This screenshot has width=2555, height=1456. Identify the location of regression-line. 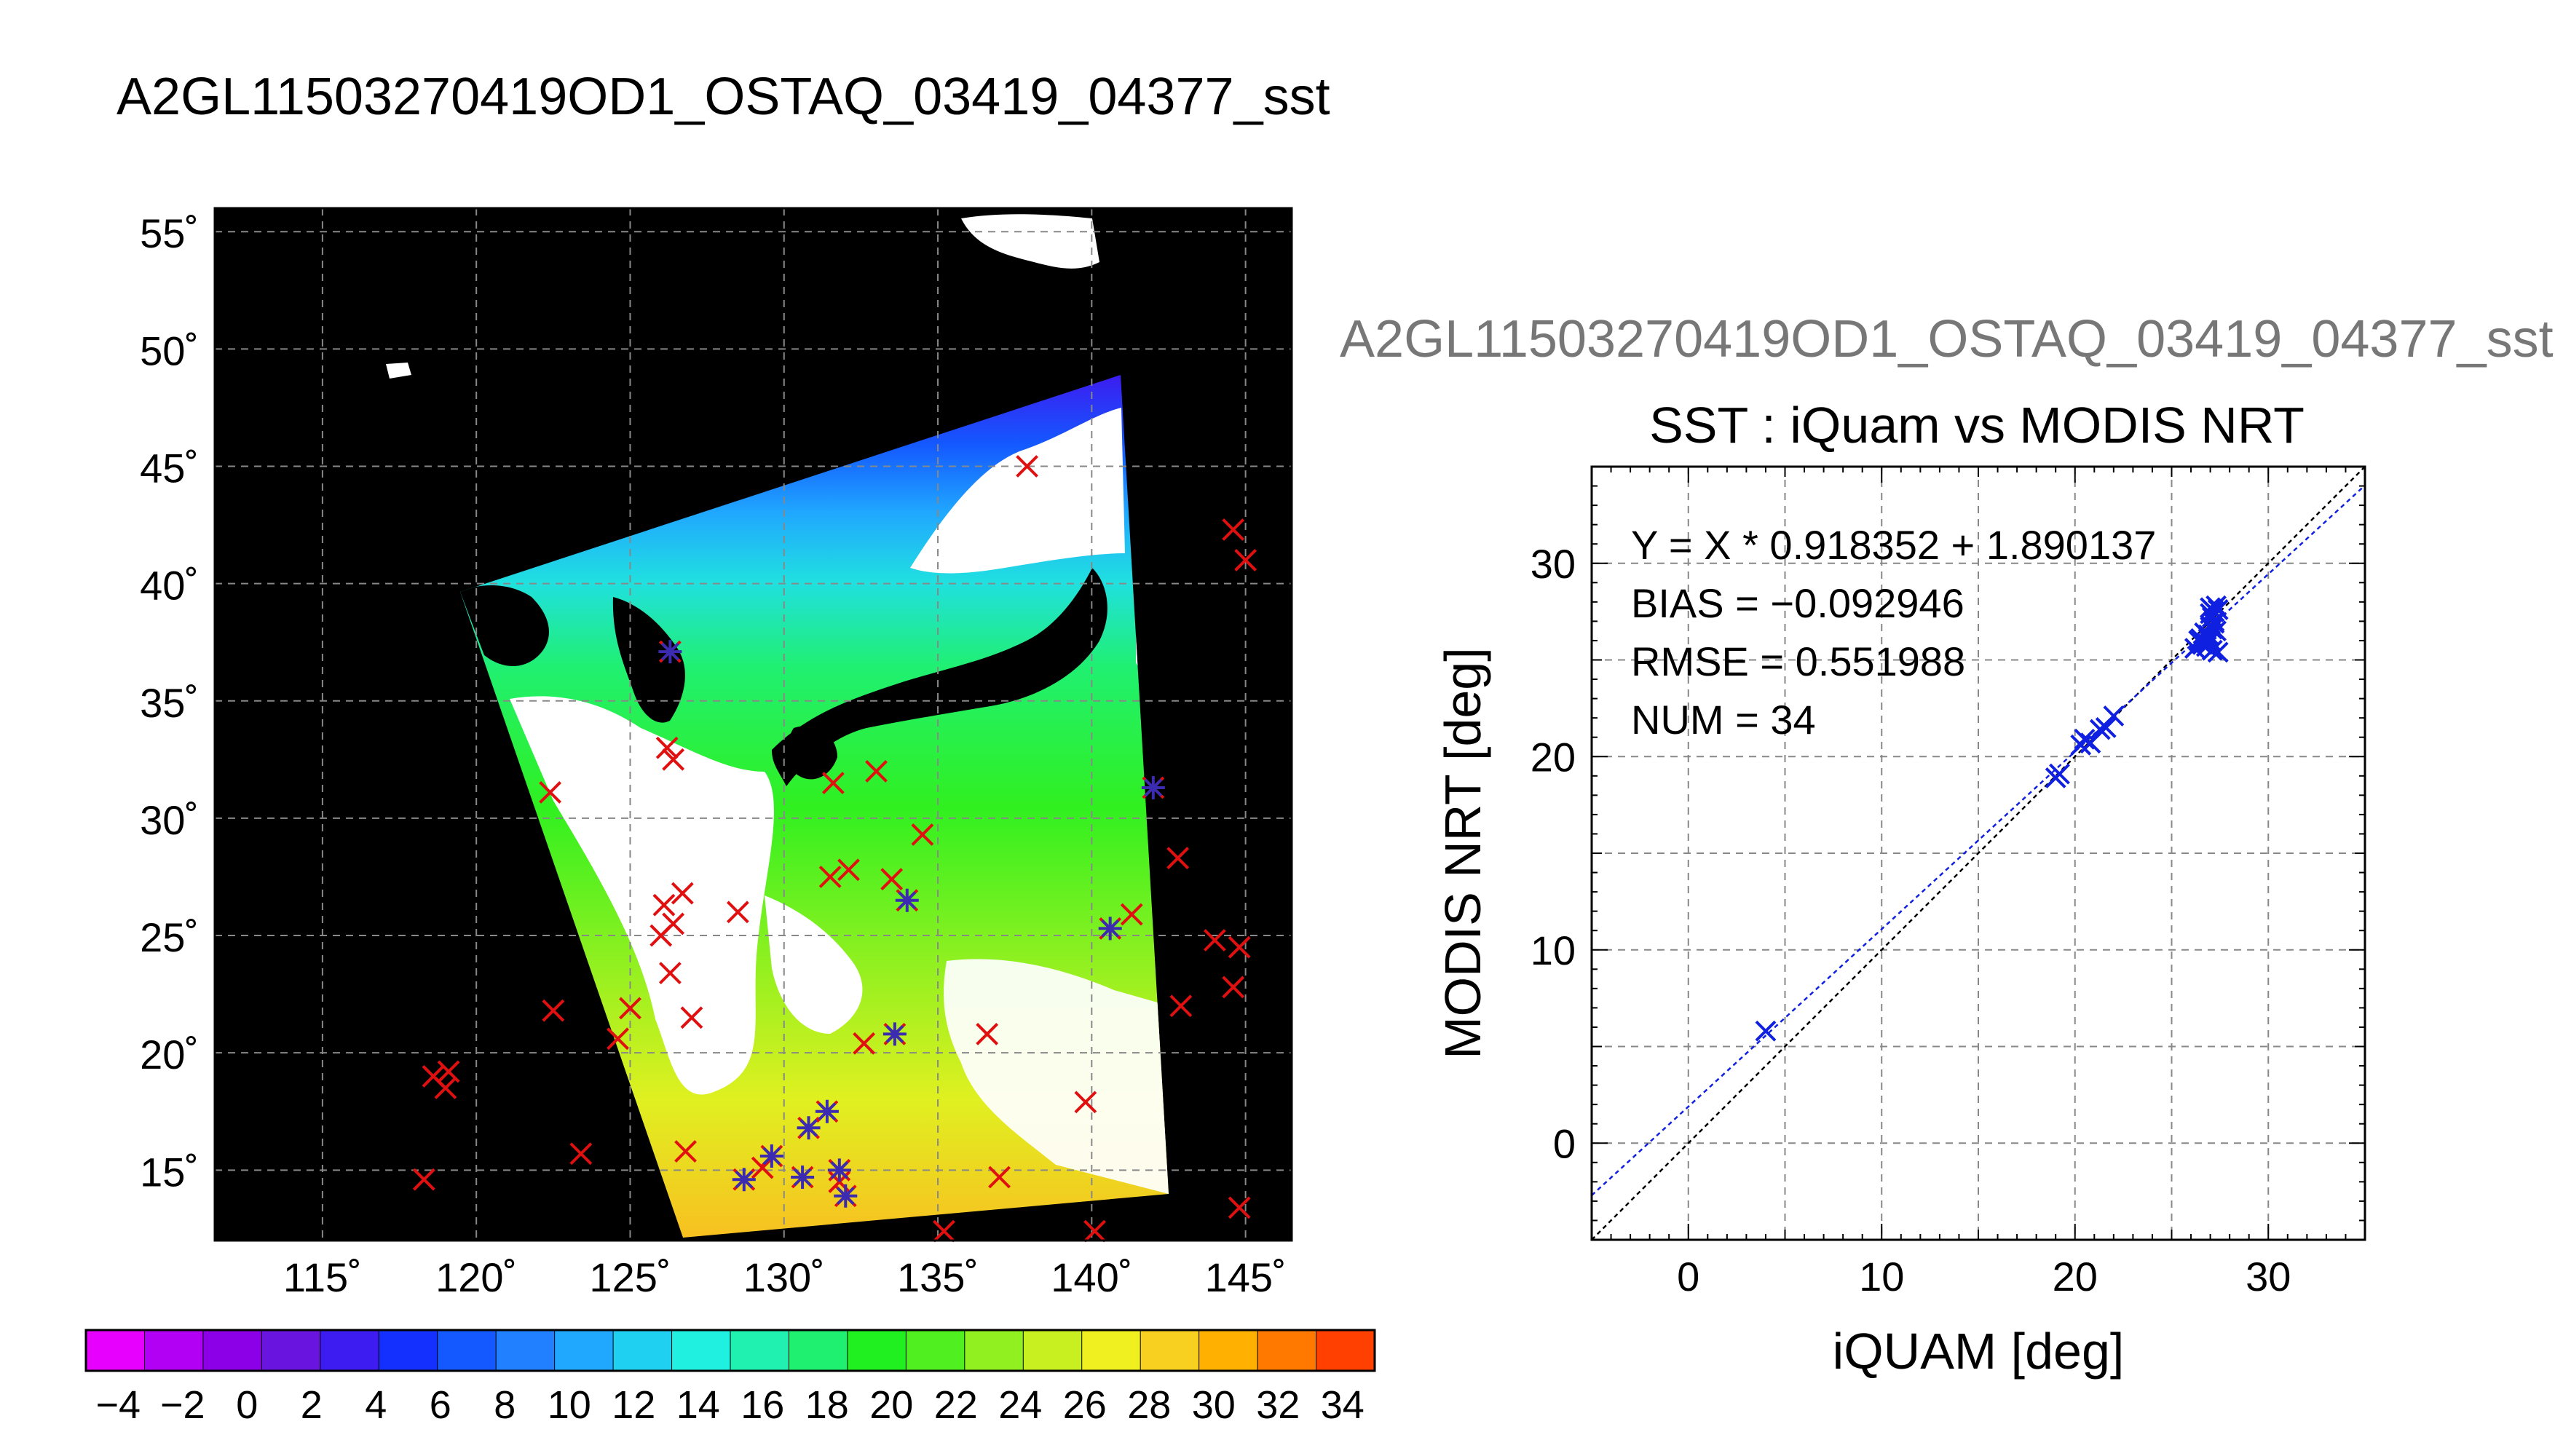
(1978, 840).